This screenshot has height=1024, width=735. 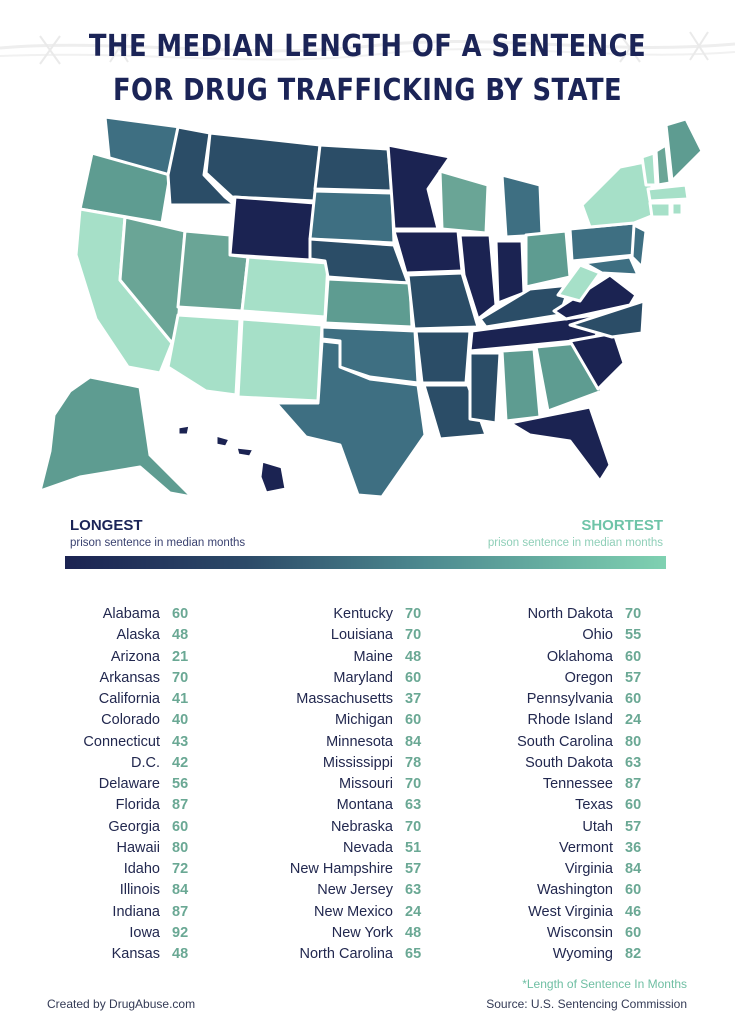 What do you see at coordinates (180, 784) in the screenshot?
I see `state-value: 56` at bounding box center [180, 784].